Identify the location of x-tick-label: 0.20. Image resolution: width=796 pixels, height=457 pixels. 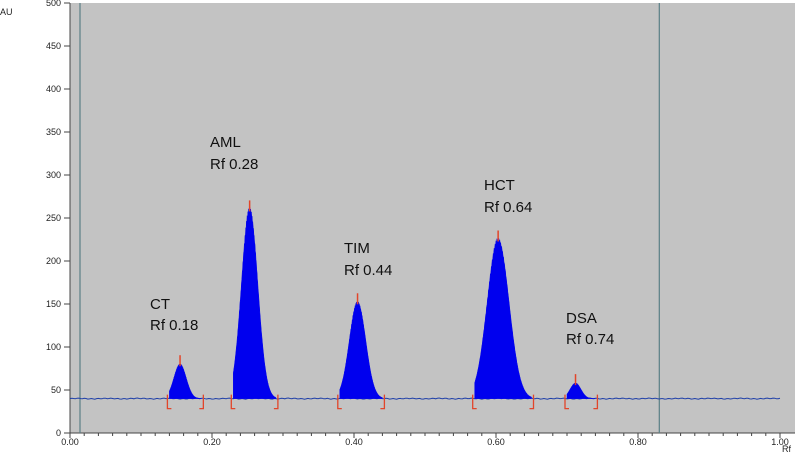
(212, 442).